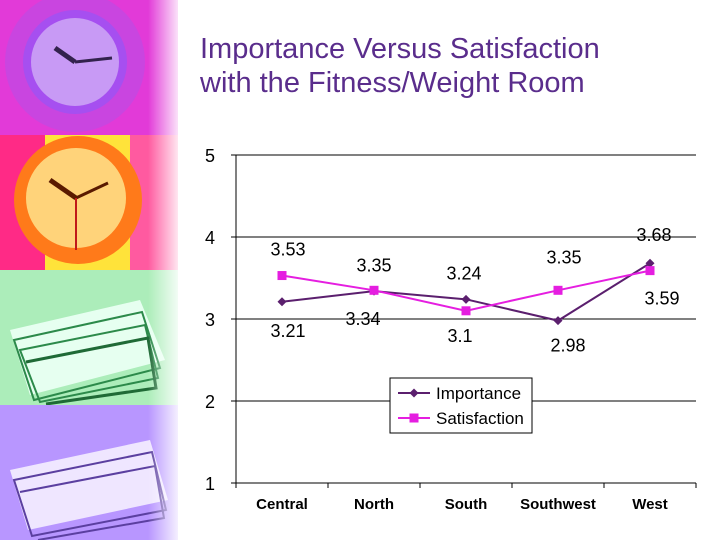 The image size is (720, 540). I want to click on y-tick-label: 4, so click(210, 238).